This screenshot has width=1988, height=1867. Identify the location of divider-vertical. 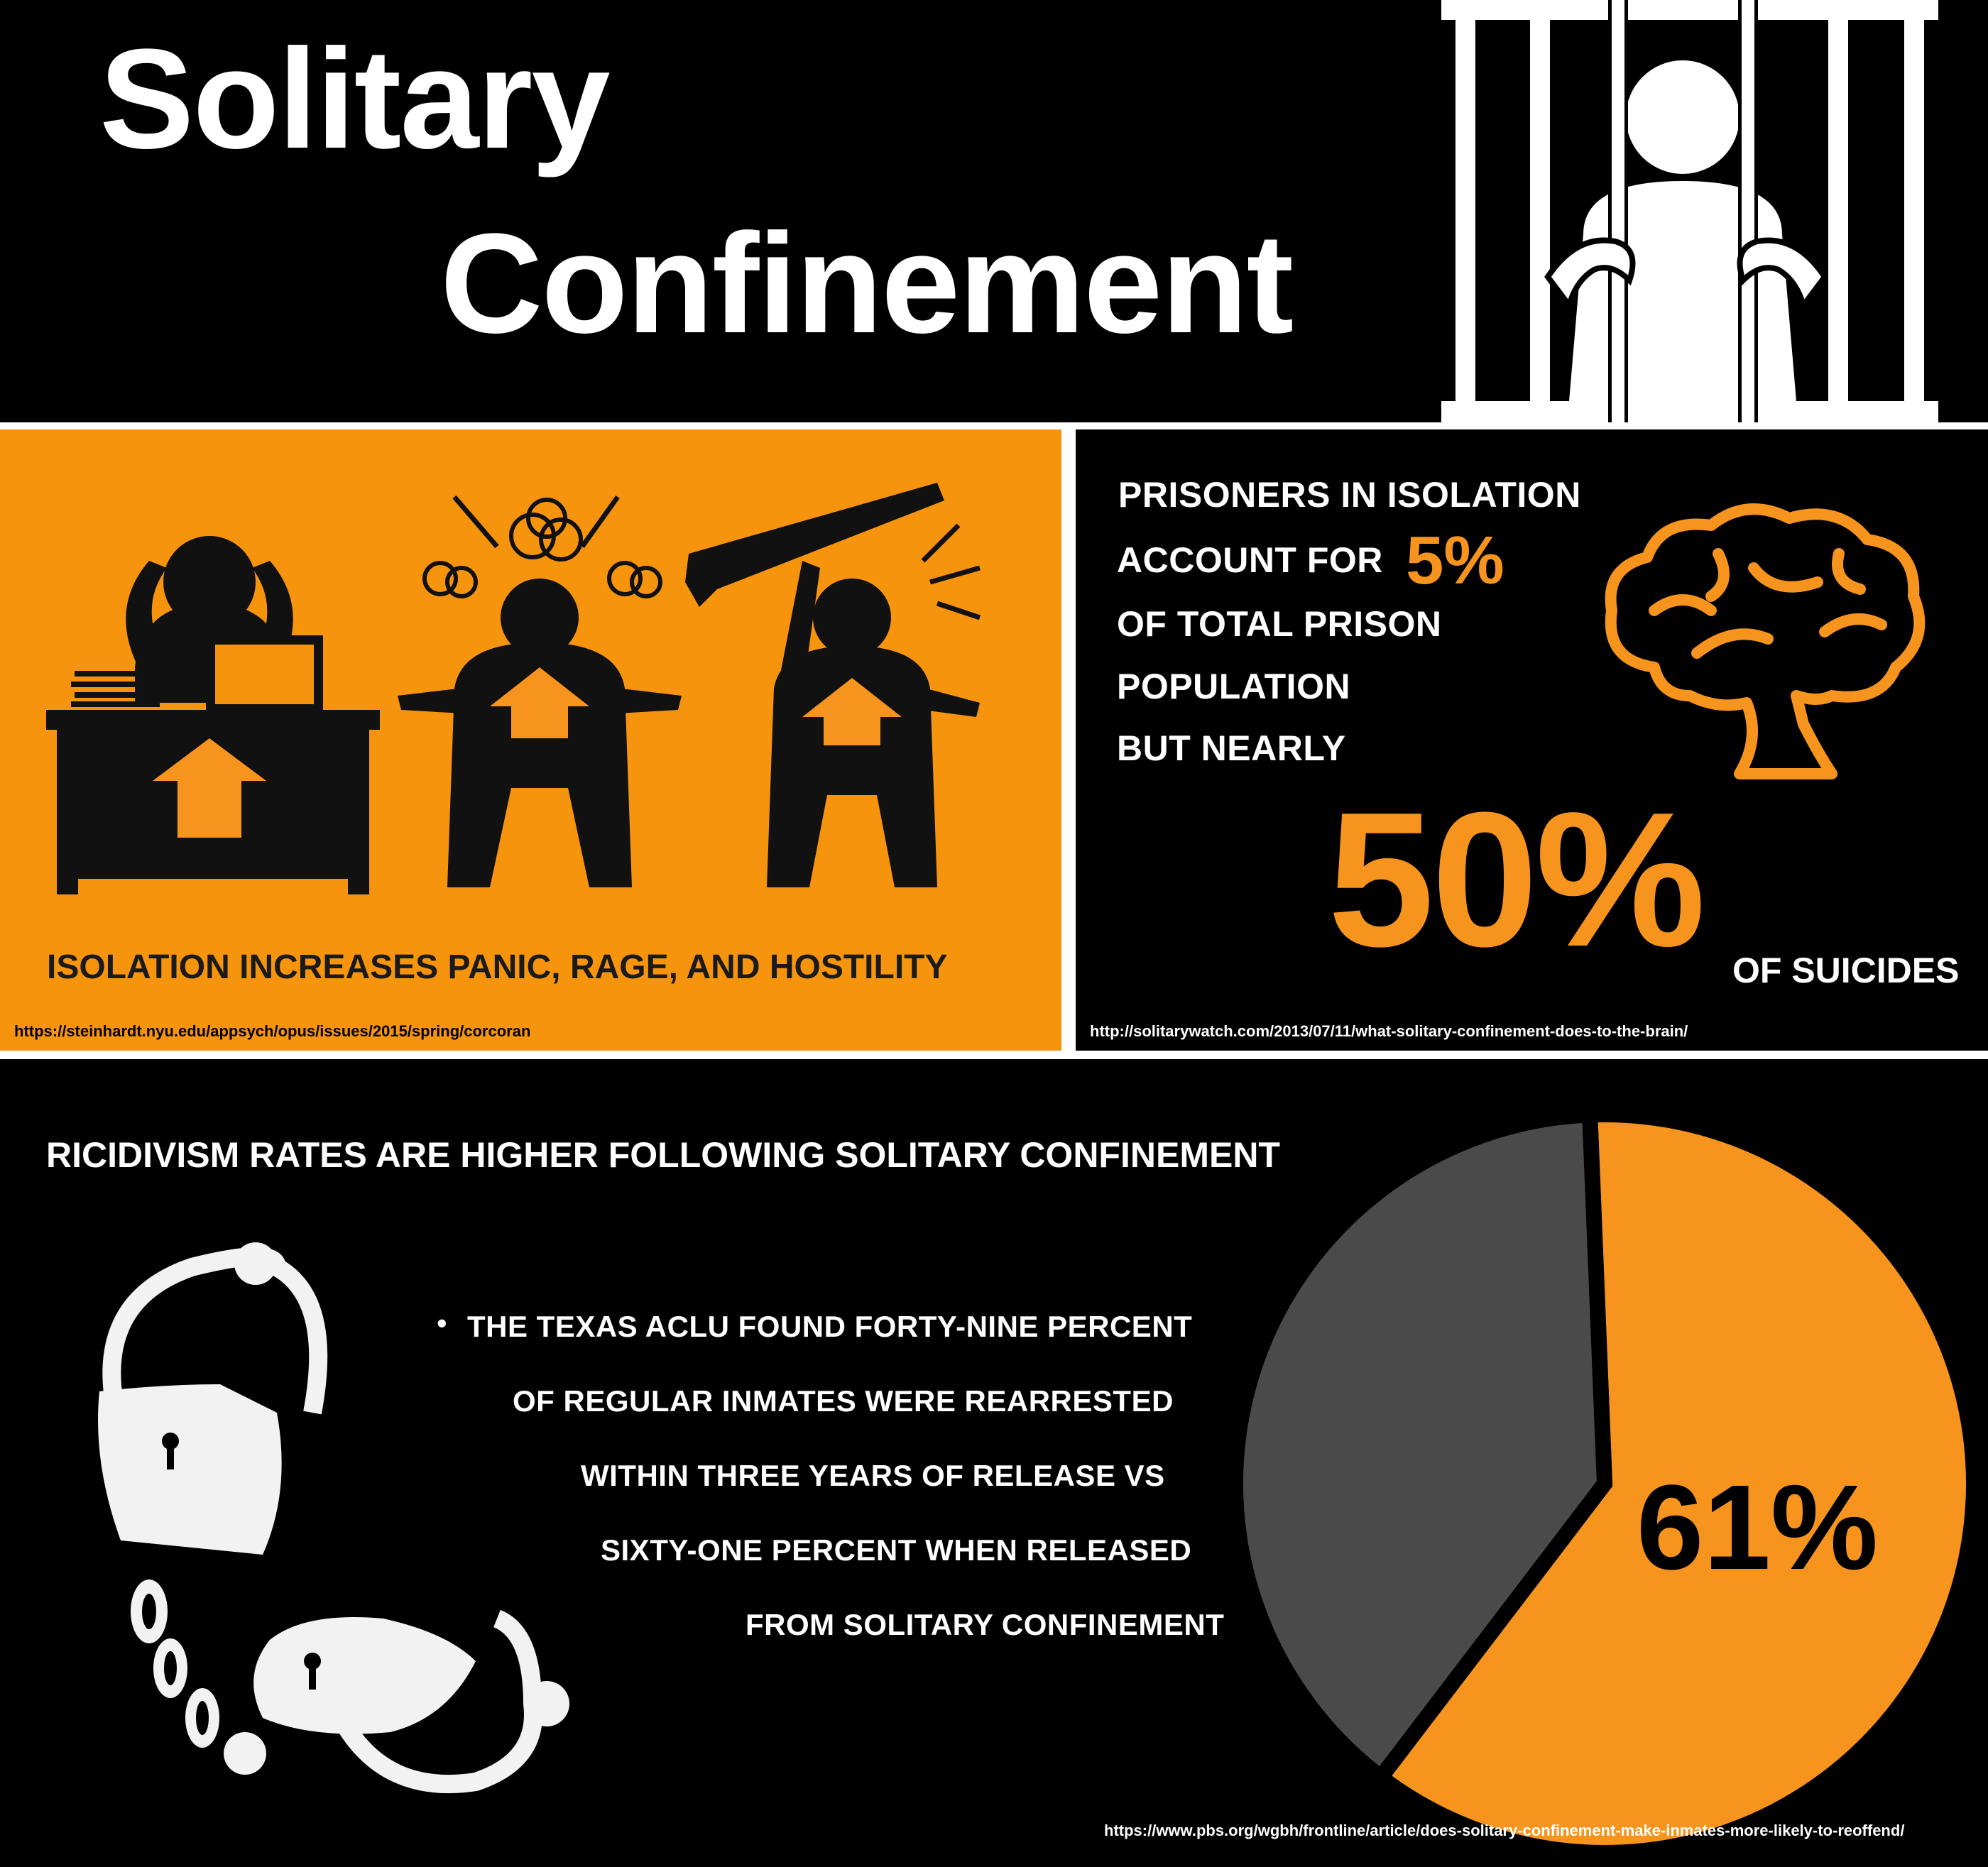
(1068, 740).